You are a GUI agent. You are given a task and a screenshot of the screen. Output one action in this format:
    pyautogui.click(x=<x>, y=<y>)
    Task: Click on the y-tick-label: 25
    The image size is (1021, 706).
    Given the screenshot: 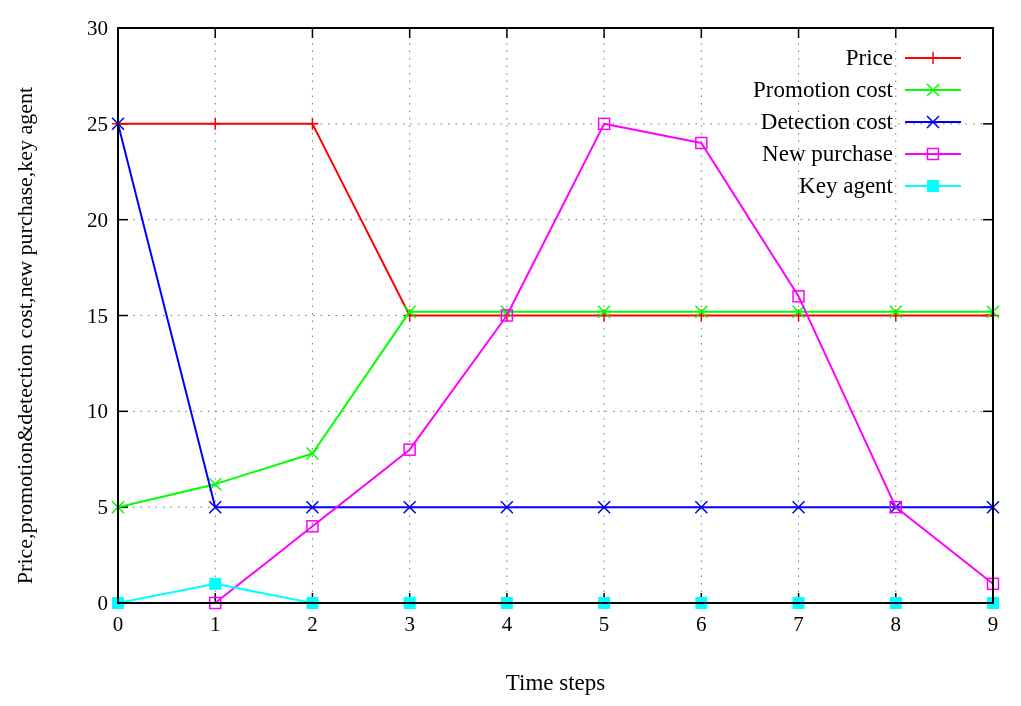 What is the action you would take?
    pyautogui.click(x=97, y=123)
    